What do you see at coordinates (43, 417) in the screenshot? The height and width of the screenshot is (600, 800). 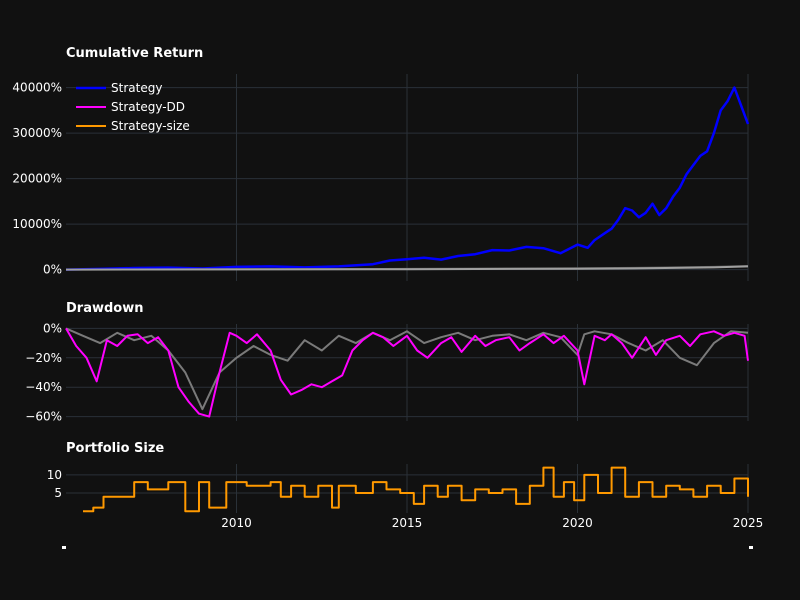 I see `y-tick-label: −60%` at bounding box center [43, 417].